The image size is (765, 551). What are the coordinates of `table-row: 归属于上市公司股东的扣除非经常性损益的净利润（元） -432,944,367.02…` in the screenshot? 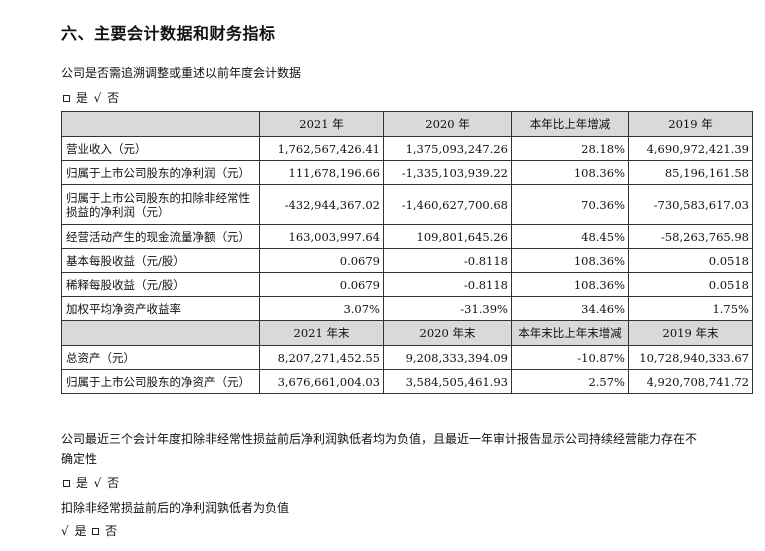 It's located at (407, 204).